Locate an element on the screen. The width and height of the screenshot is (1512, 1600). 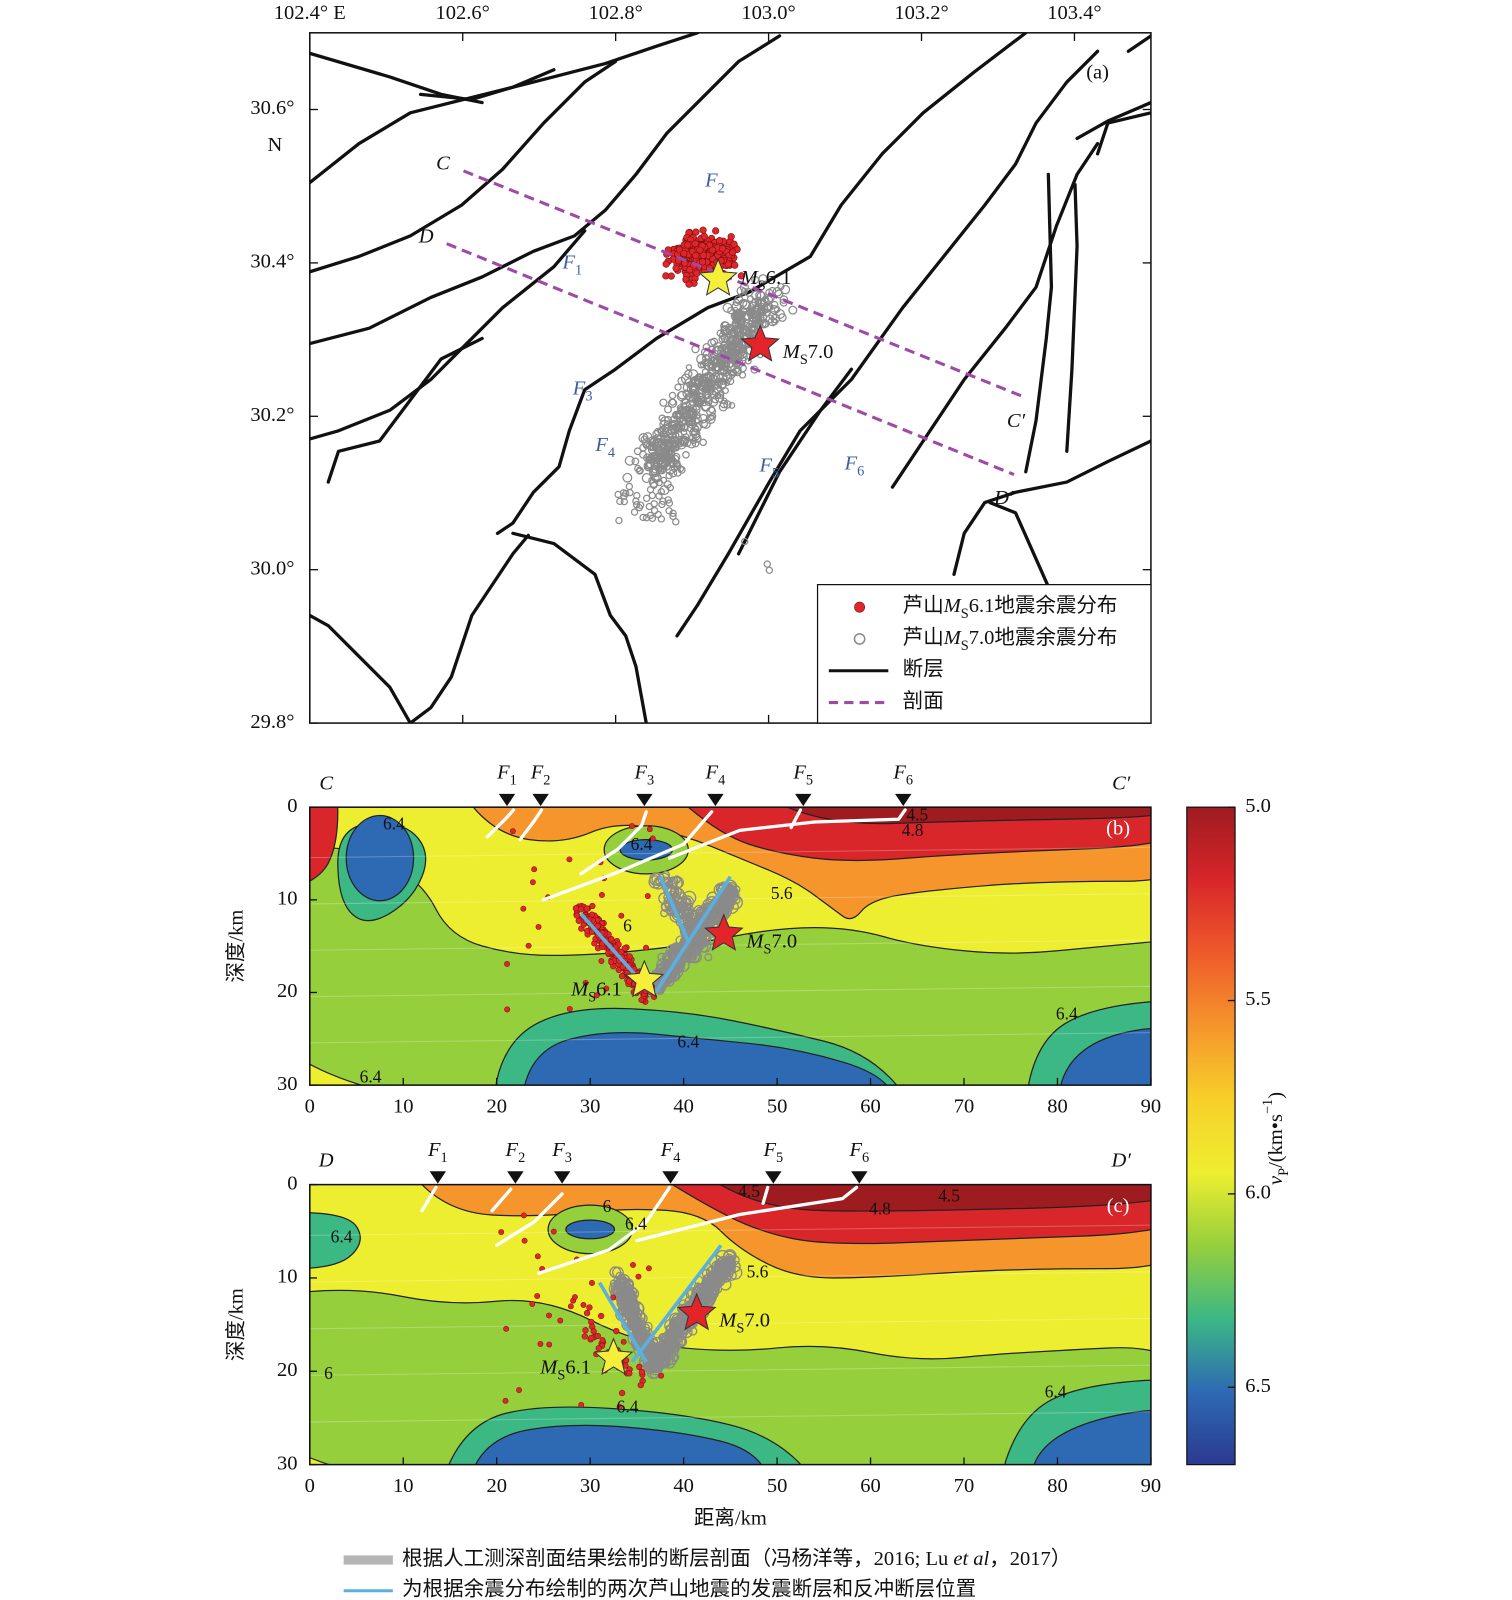
fault-label: F4 is located at coordinates (604, 448).